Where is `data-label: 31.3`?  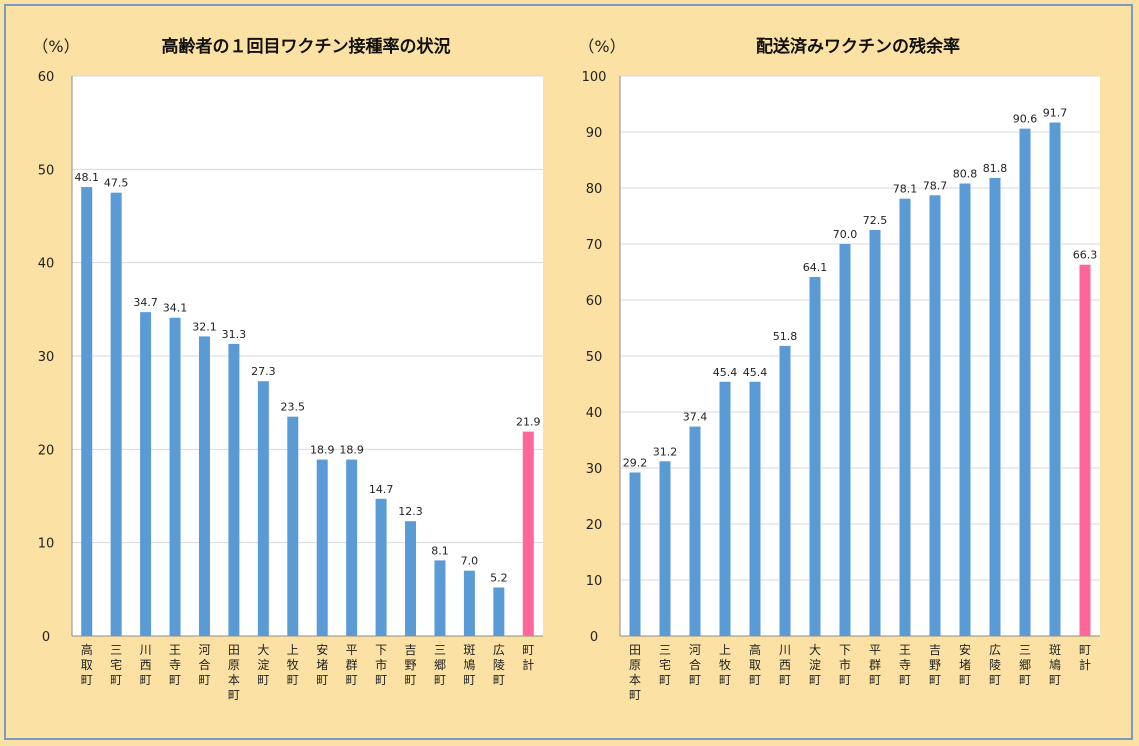
data-label: 31.3 is located at coordinates (234, 334).